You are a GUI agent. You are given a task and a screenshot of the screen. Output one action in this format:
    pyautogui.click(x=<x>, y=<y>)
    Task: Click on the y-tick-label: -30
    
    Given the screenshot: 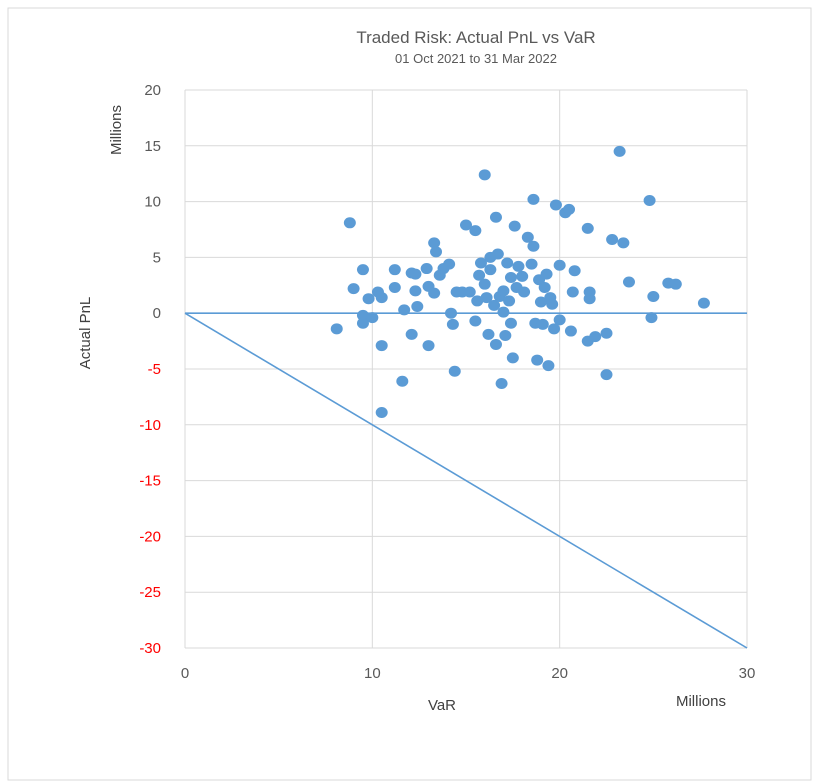 What is the action you would take?
    pyautogui.click(x=150, y=648)
    